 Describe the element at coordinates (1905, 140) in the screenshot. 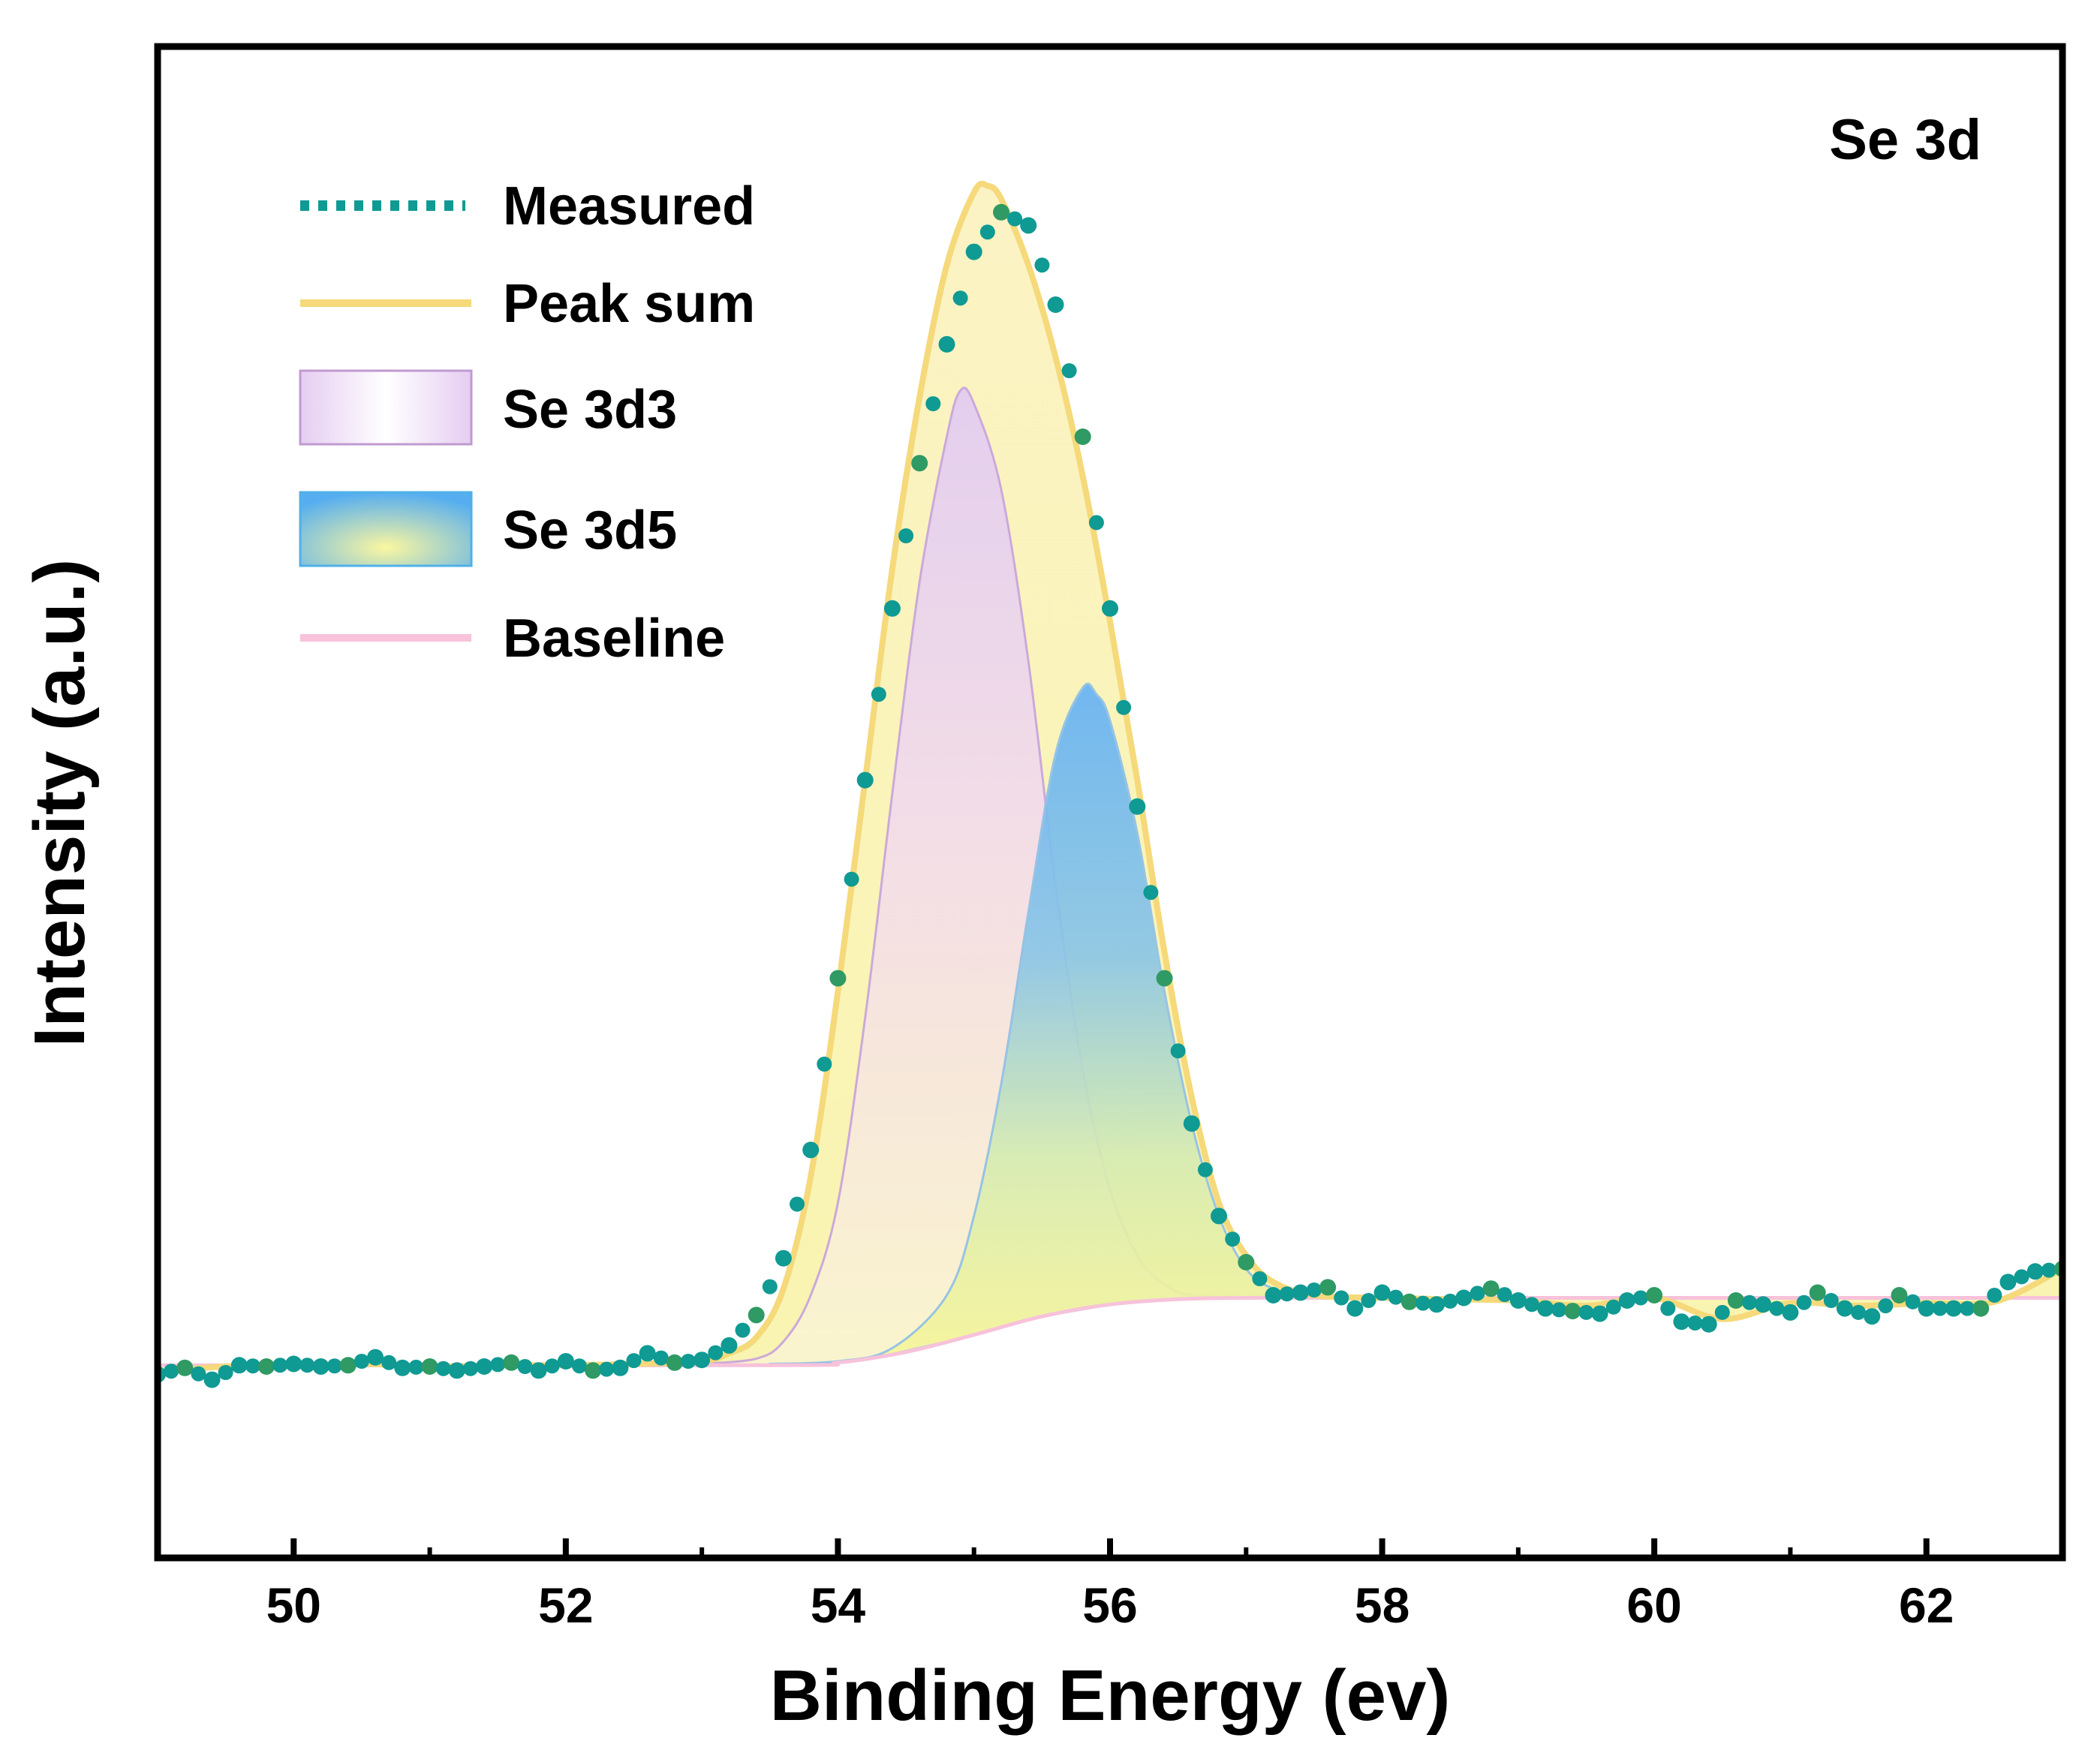

I see `corner-label: Se 3d` at that location.